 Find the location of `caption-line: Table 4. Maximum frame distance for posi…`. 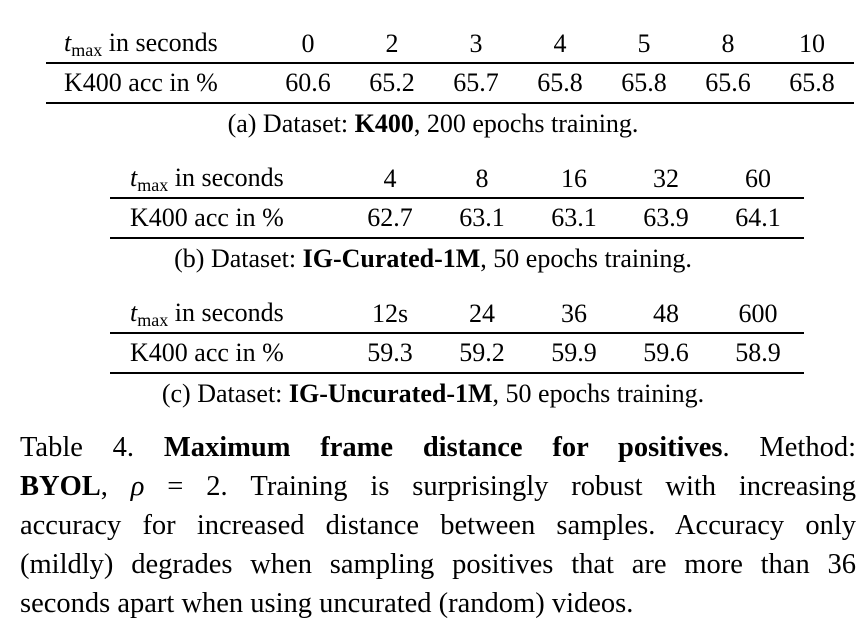

caption-line: Table 4. Maximum frame distance for posi… is located at coordinates (438, 447).